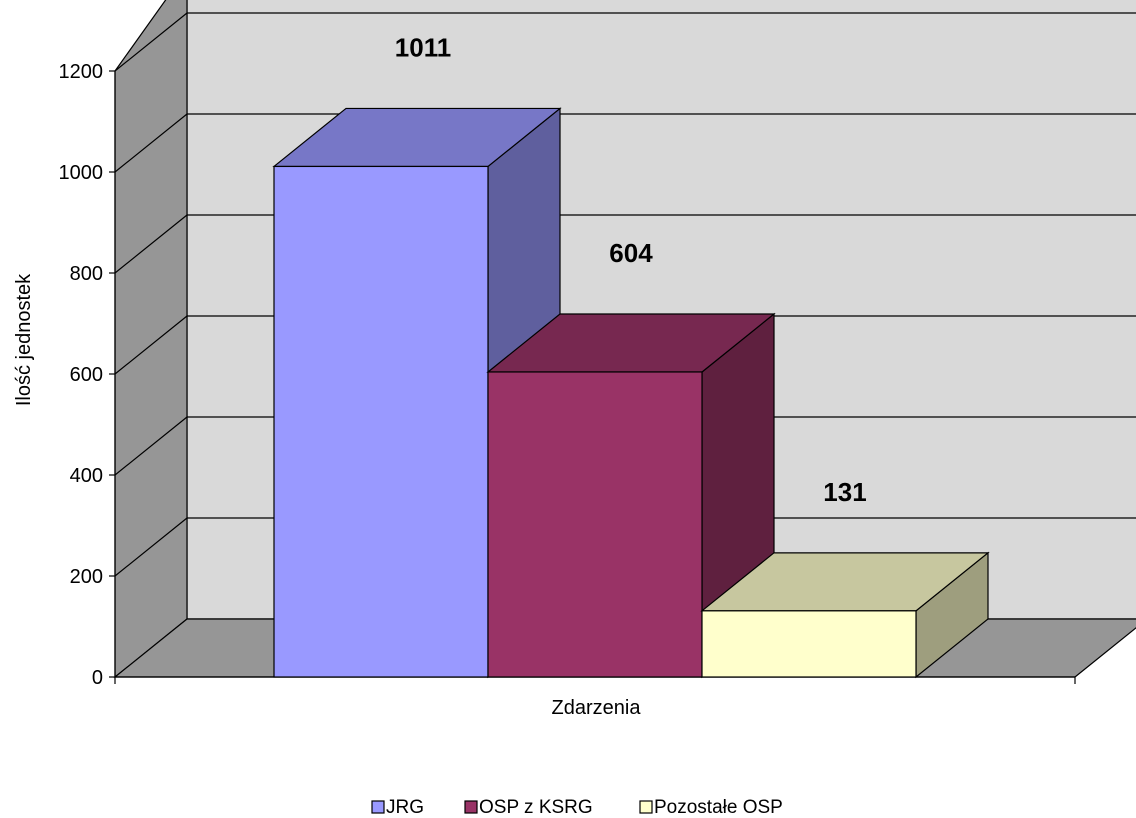 This screenshot has height=818, width=1136. What do you see at coordinates (24, 339) in the screenshot?
I see `y-axis-title: Ilość jednostek` at bounding box center [24, 339].